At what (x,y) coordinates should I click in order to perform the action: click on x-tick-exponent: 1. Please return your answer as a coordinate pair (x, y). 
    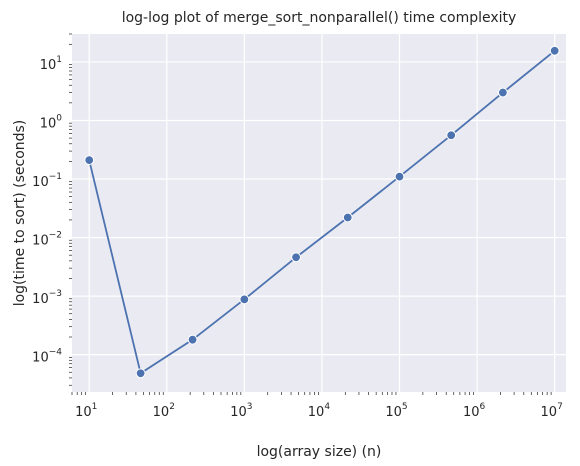
    Looking at the image, I should click on (95, 407).